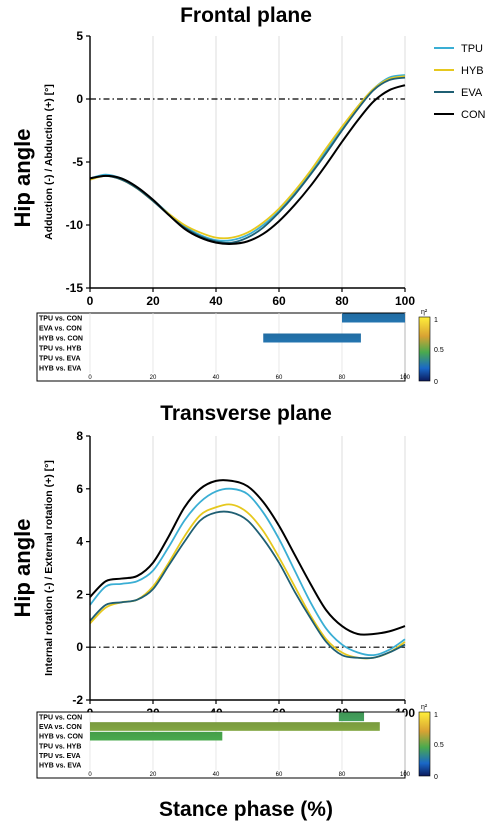  Describe the element at coordinates (431, 347) in the screenshot. I see `frontal-colorbar: η² 1 0.5 0` at that location.